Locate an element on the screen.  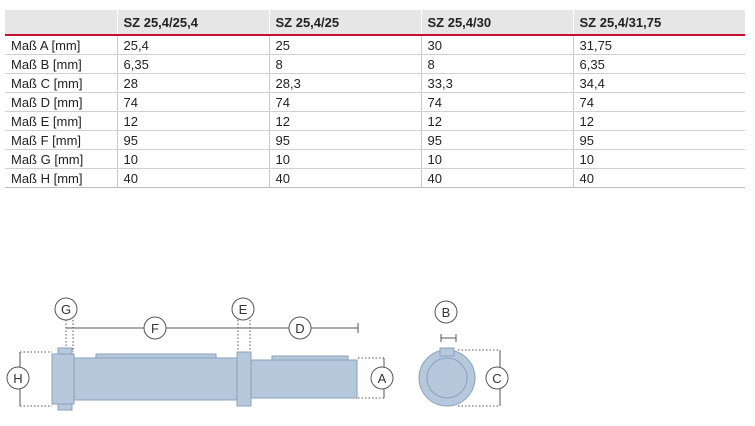
label-g-text: G is located at coordinates (66, 309).